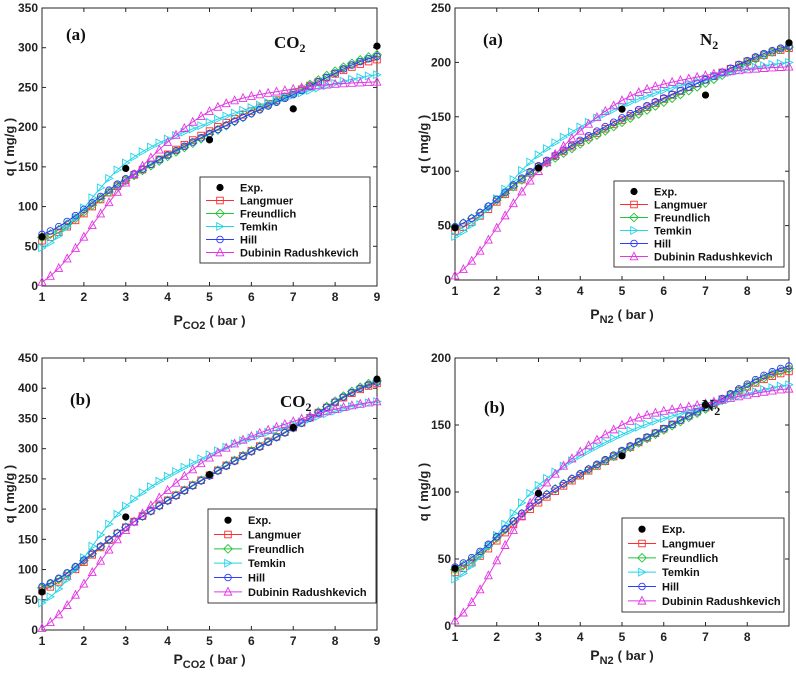 This screenshot has width=796, height=676. What do you see at coordinates (494, 407) in the screenshot?
I see `panel-label: (b)` at bounding box center [494, 407].